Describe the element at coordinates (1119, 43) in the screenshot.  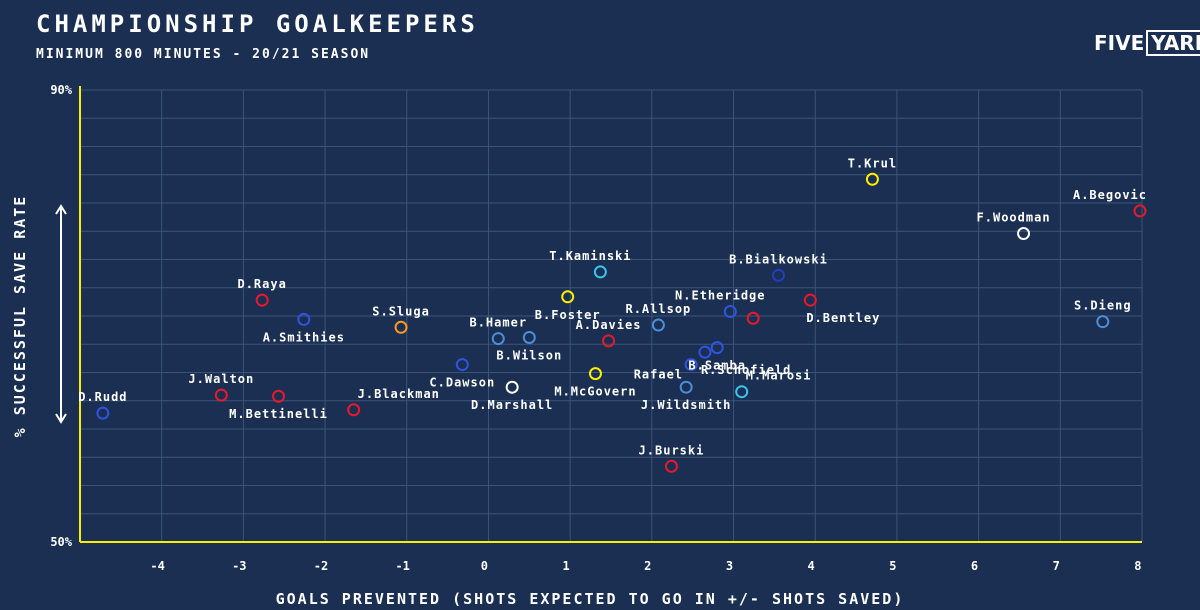
I see `logo-text-left: FIVE` at that location.